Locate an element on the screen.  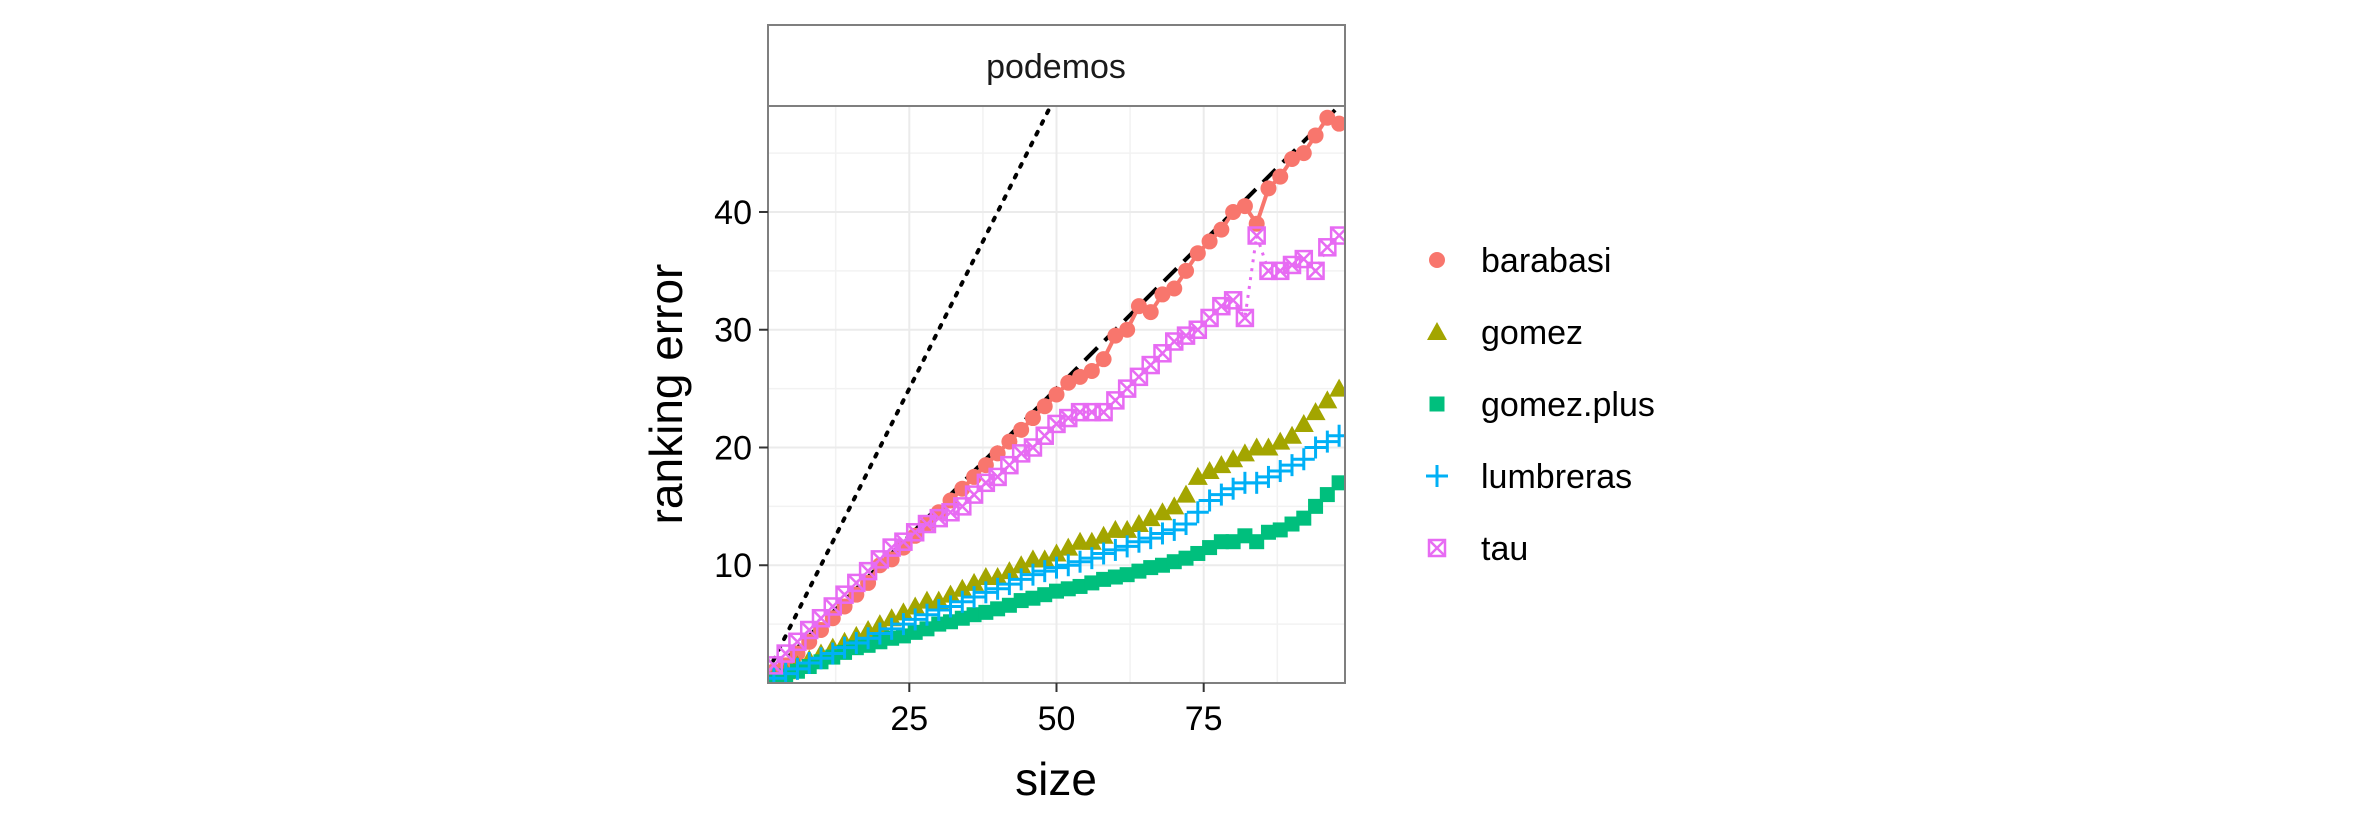
facet-strip is located at coordinates (1056, 65).